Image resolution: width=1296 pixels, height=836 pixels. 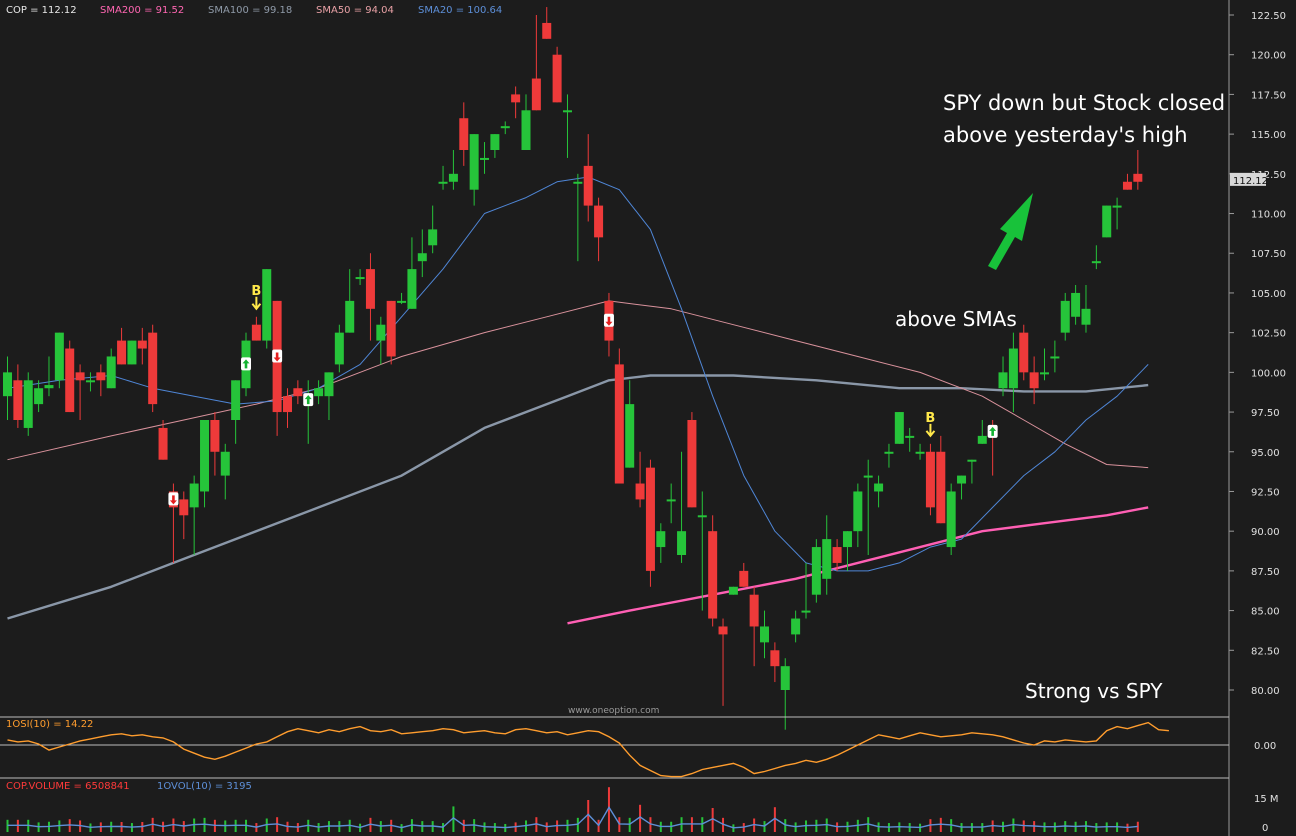 What do you see at coordinates (572, 817) in the screenshot?
I see `volume-average-line` at bounding box center [572, 817].